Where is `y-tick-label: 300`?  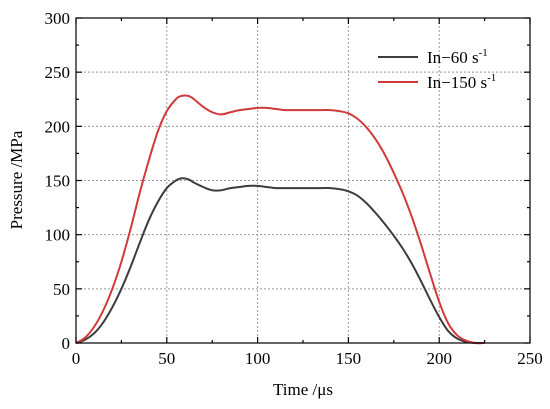 y-tick-label: 300 is located at coordinates (58, 18).